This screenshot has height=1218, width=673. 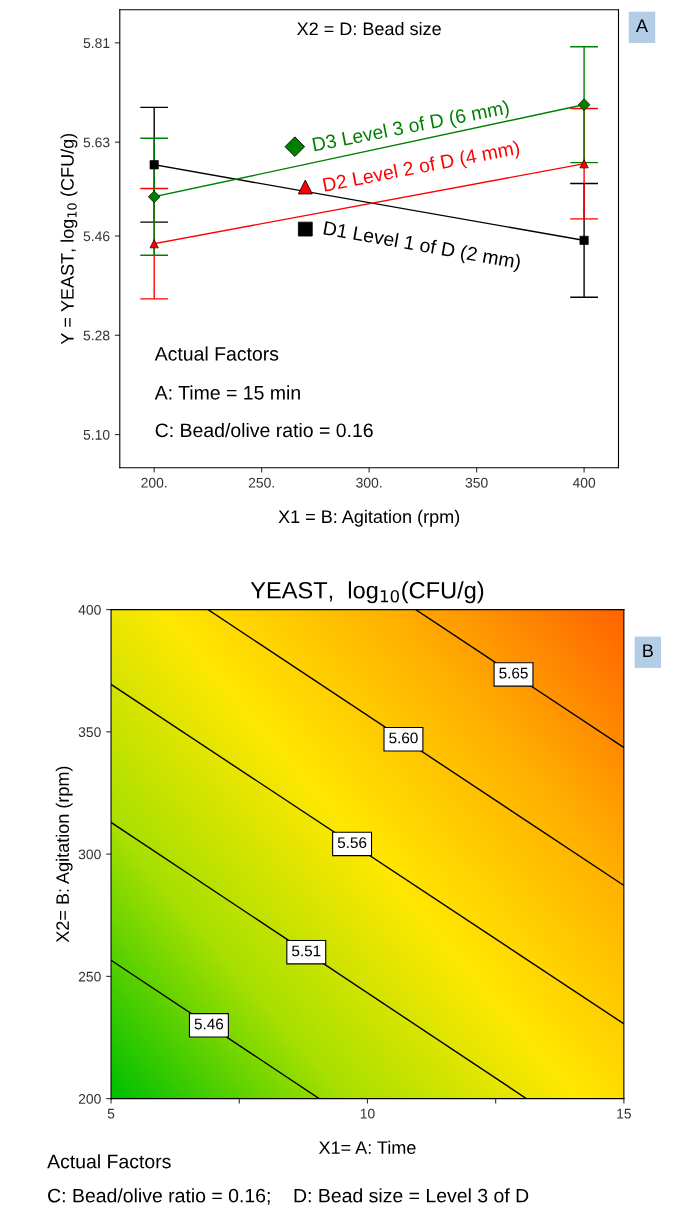 What do you see at coordinates (216, 353) in the screenshot?
I see `annotation: Actual Factors` at bounding box center [216, 353].